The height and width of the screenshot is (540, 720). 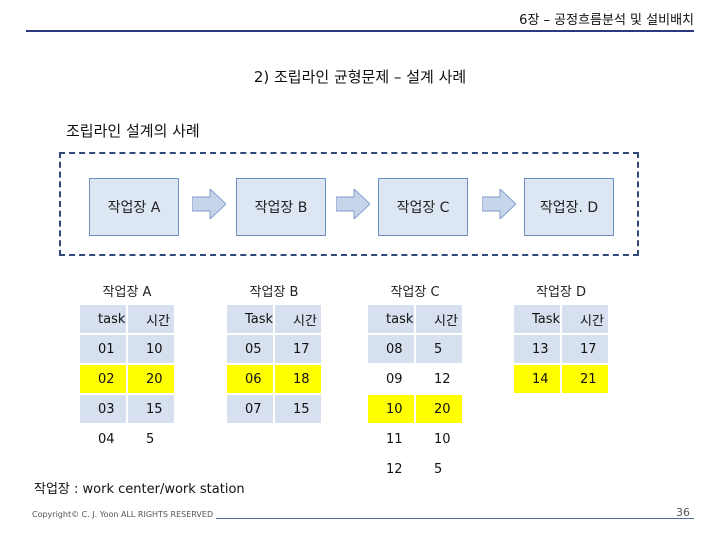 What do you see at coordinates (439, 379) in the screenshot?
I see `task-time-cell: 12` at bounding box center [439, 379].